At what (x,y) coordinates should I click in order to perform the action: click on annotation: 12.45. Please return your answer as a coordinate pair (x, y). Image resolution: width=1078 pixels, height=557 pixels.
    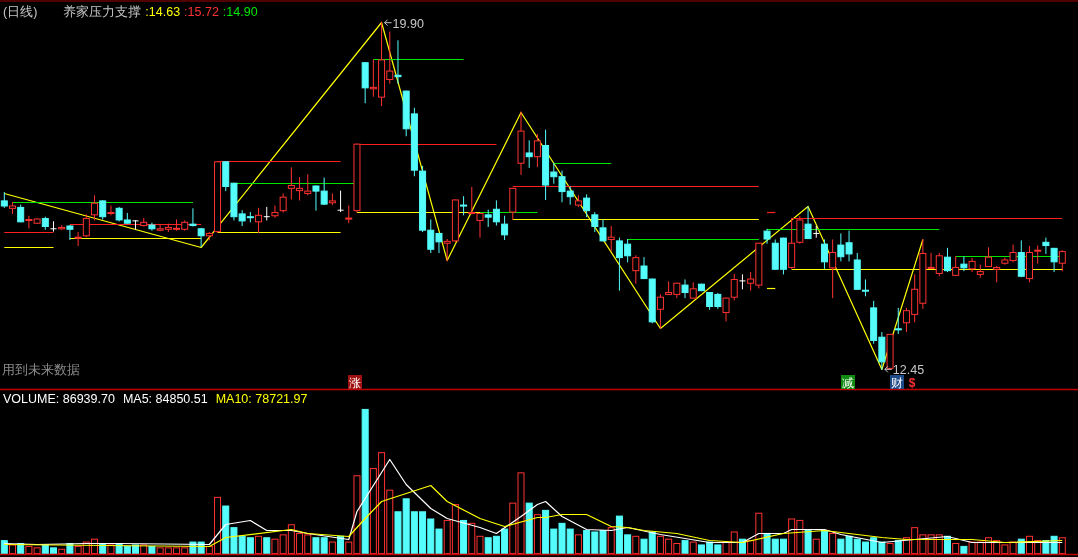
    Looking at the image, I should click on (908, 370).